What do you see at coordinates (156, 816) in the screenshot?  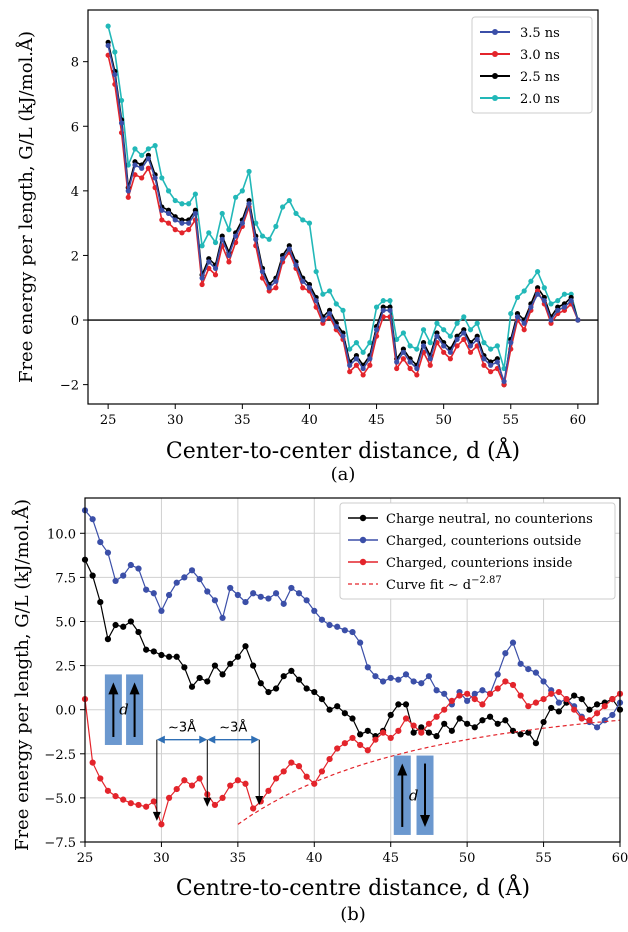 I see `marker-arrow-head` at bounding box center [156, 816].